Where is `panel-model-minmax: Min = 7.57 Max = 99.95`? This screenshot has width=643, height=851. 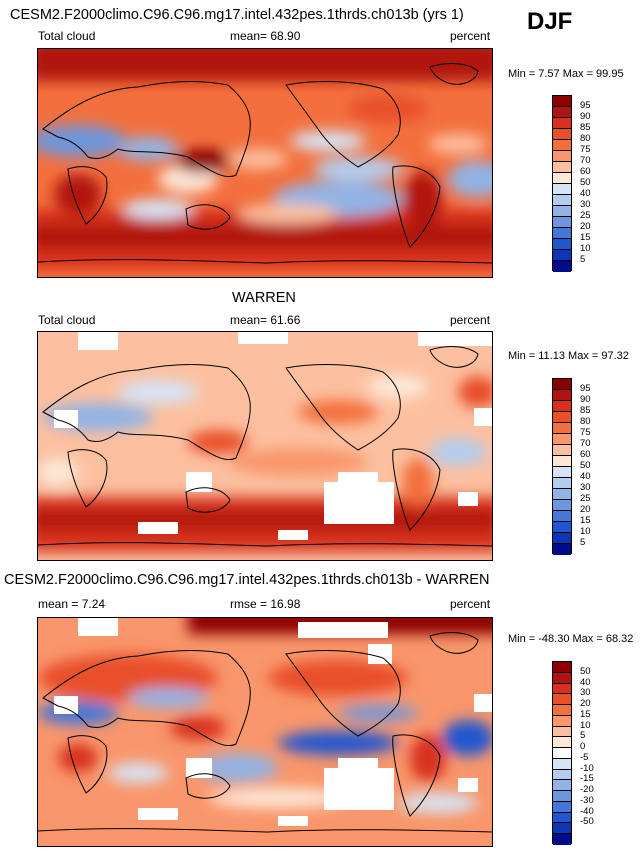 panel-model-minmax: Min = 7.57 Max = 99.95 is located at coordinates (566, 74).